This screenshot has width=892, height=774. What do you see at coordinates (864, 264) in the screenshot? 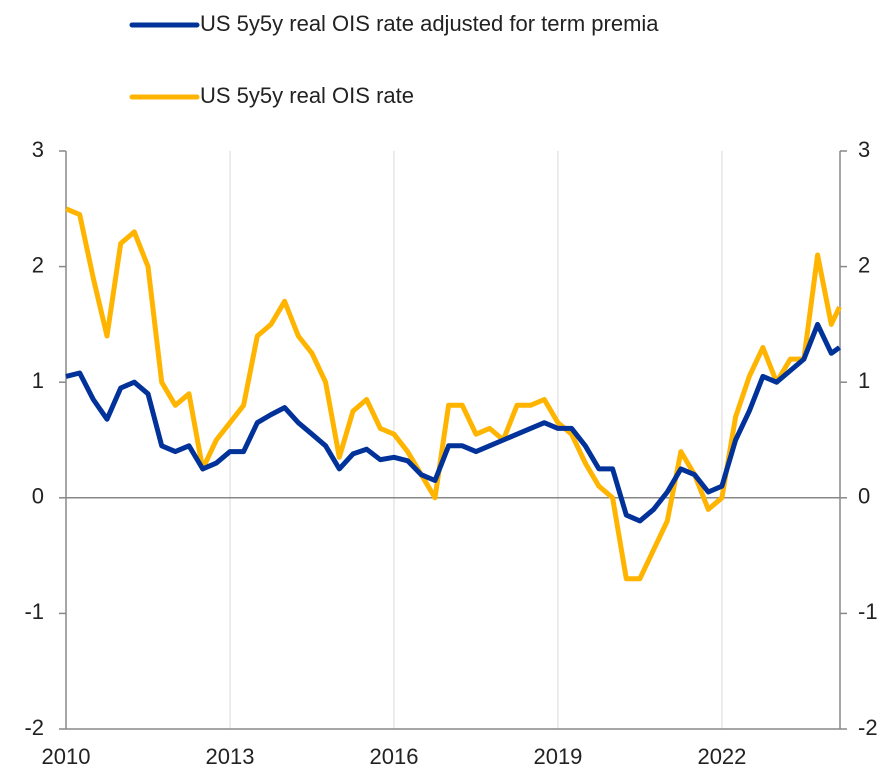
I see `y2-tick-label: 2` at bounding box center [864, 264].